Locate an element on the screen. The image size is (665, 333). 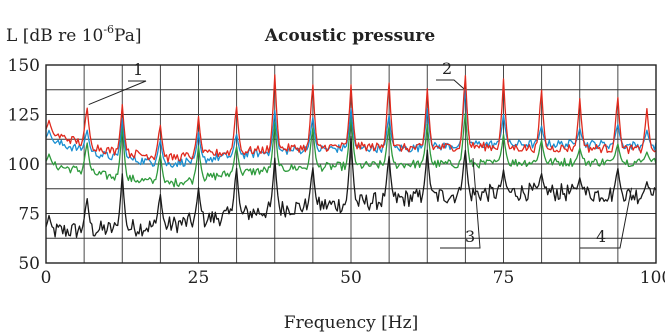
annotation-label-2: 2 is located at coordinates (447, 68).